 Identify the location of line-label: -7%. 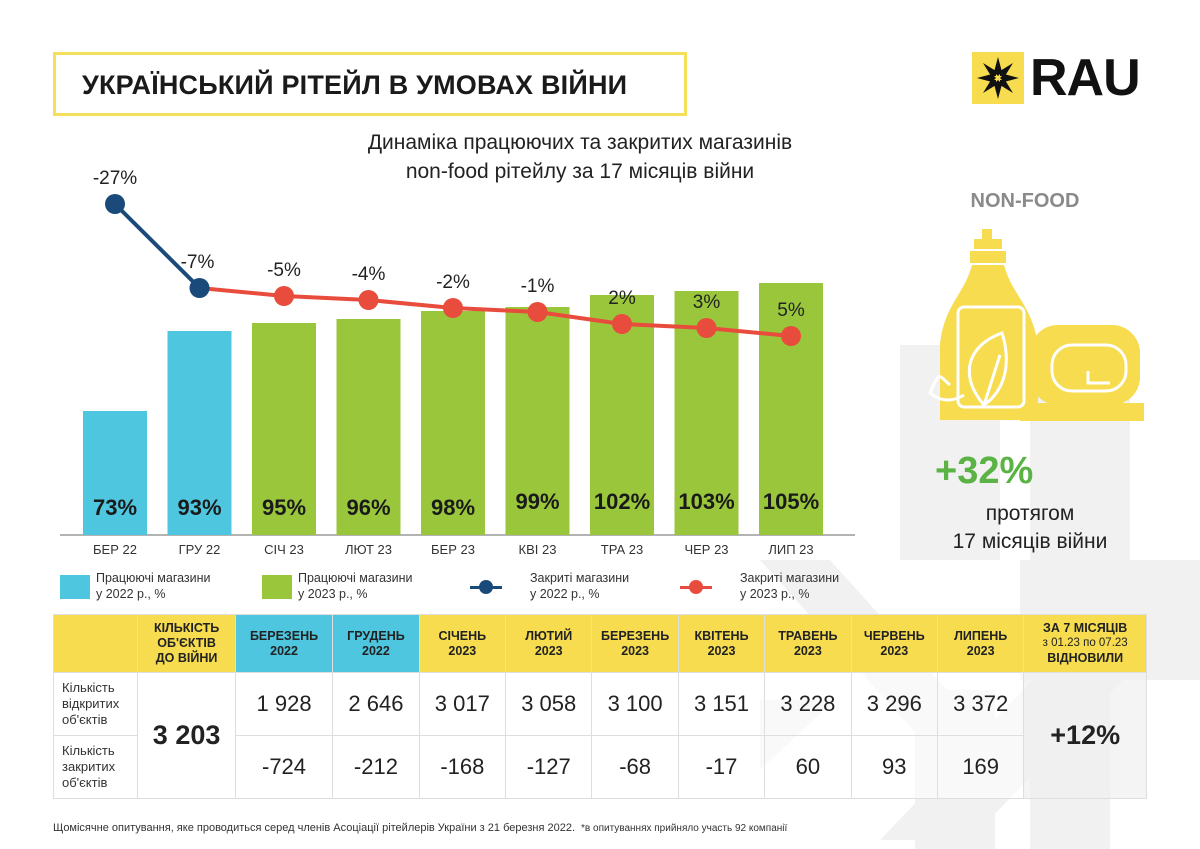
(198, 262).